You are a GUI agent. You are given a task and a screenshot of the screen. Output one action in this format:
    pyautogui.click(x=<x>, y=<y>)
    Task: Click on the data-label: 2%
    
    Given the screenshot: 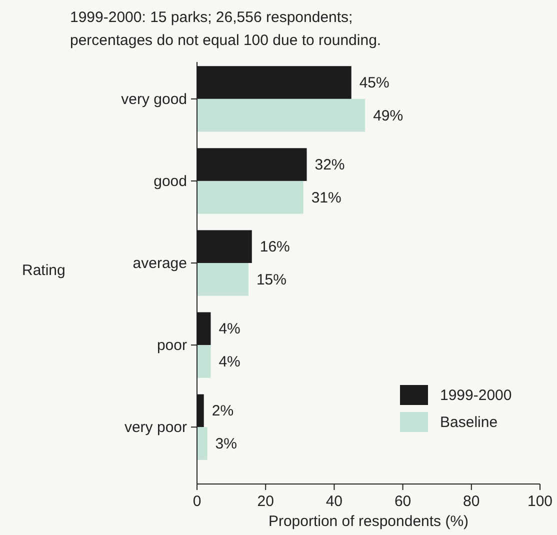 What is the action you would take?
    pyautogui.click(x=223, y=411)
    